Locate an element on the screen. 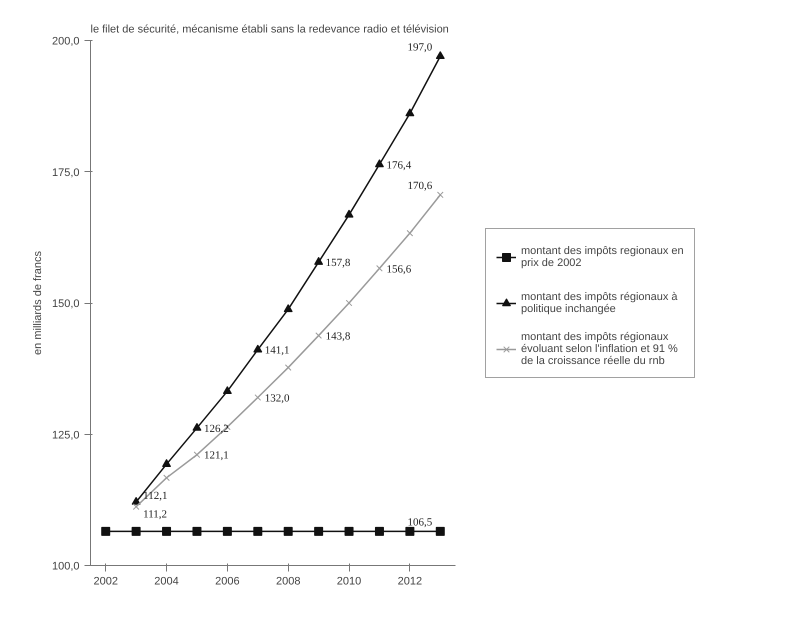  y-tick-label: 150,0 is located at coordinates (66, 304).